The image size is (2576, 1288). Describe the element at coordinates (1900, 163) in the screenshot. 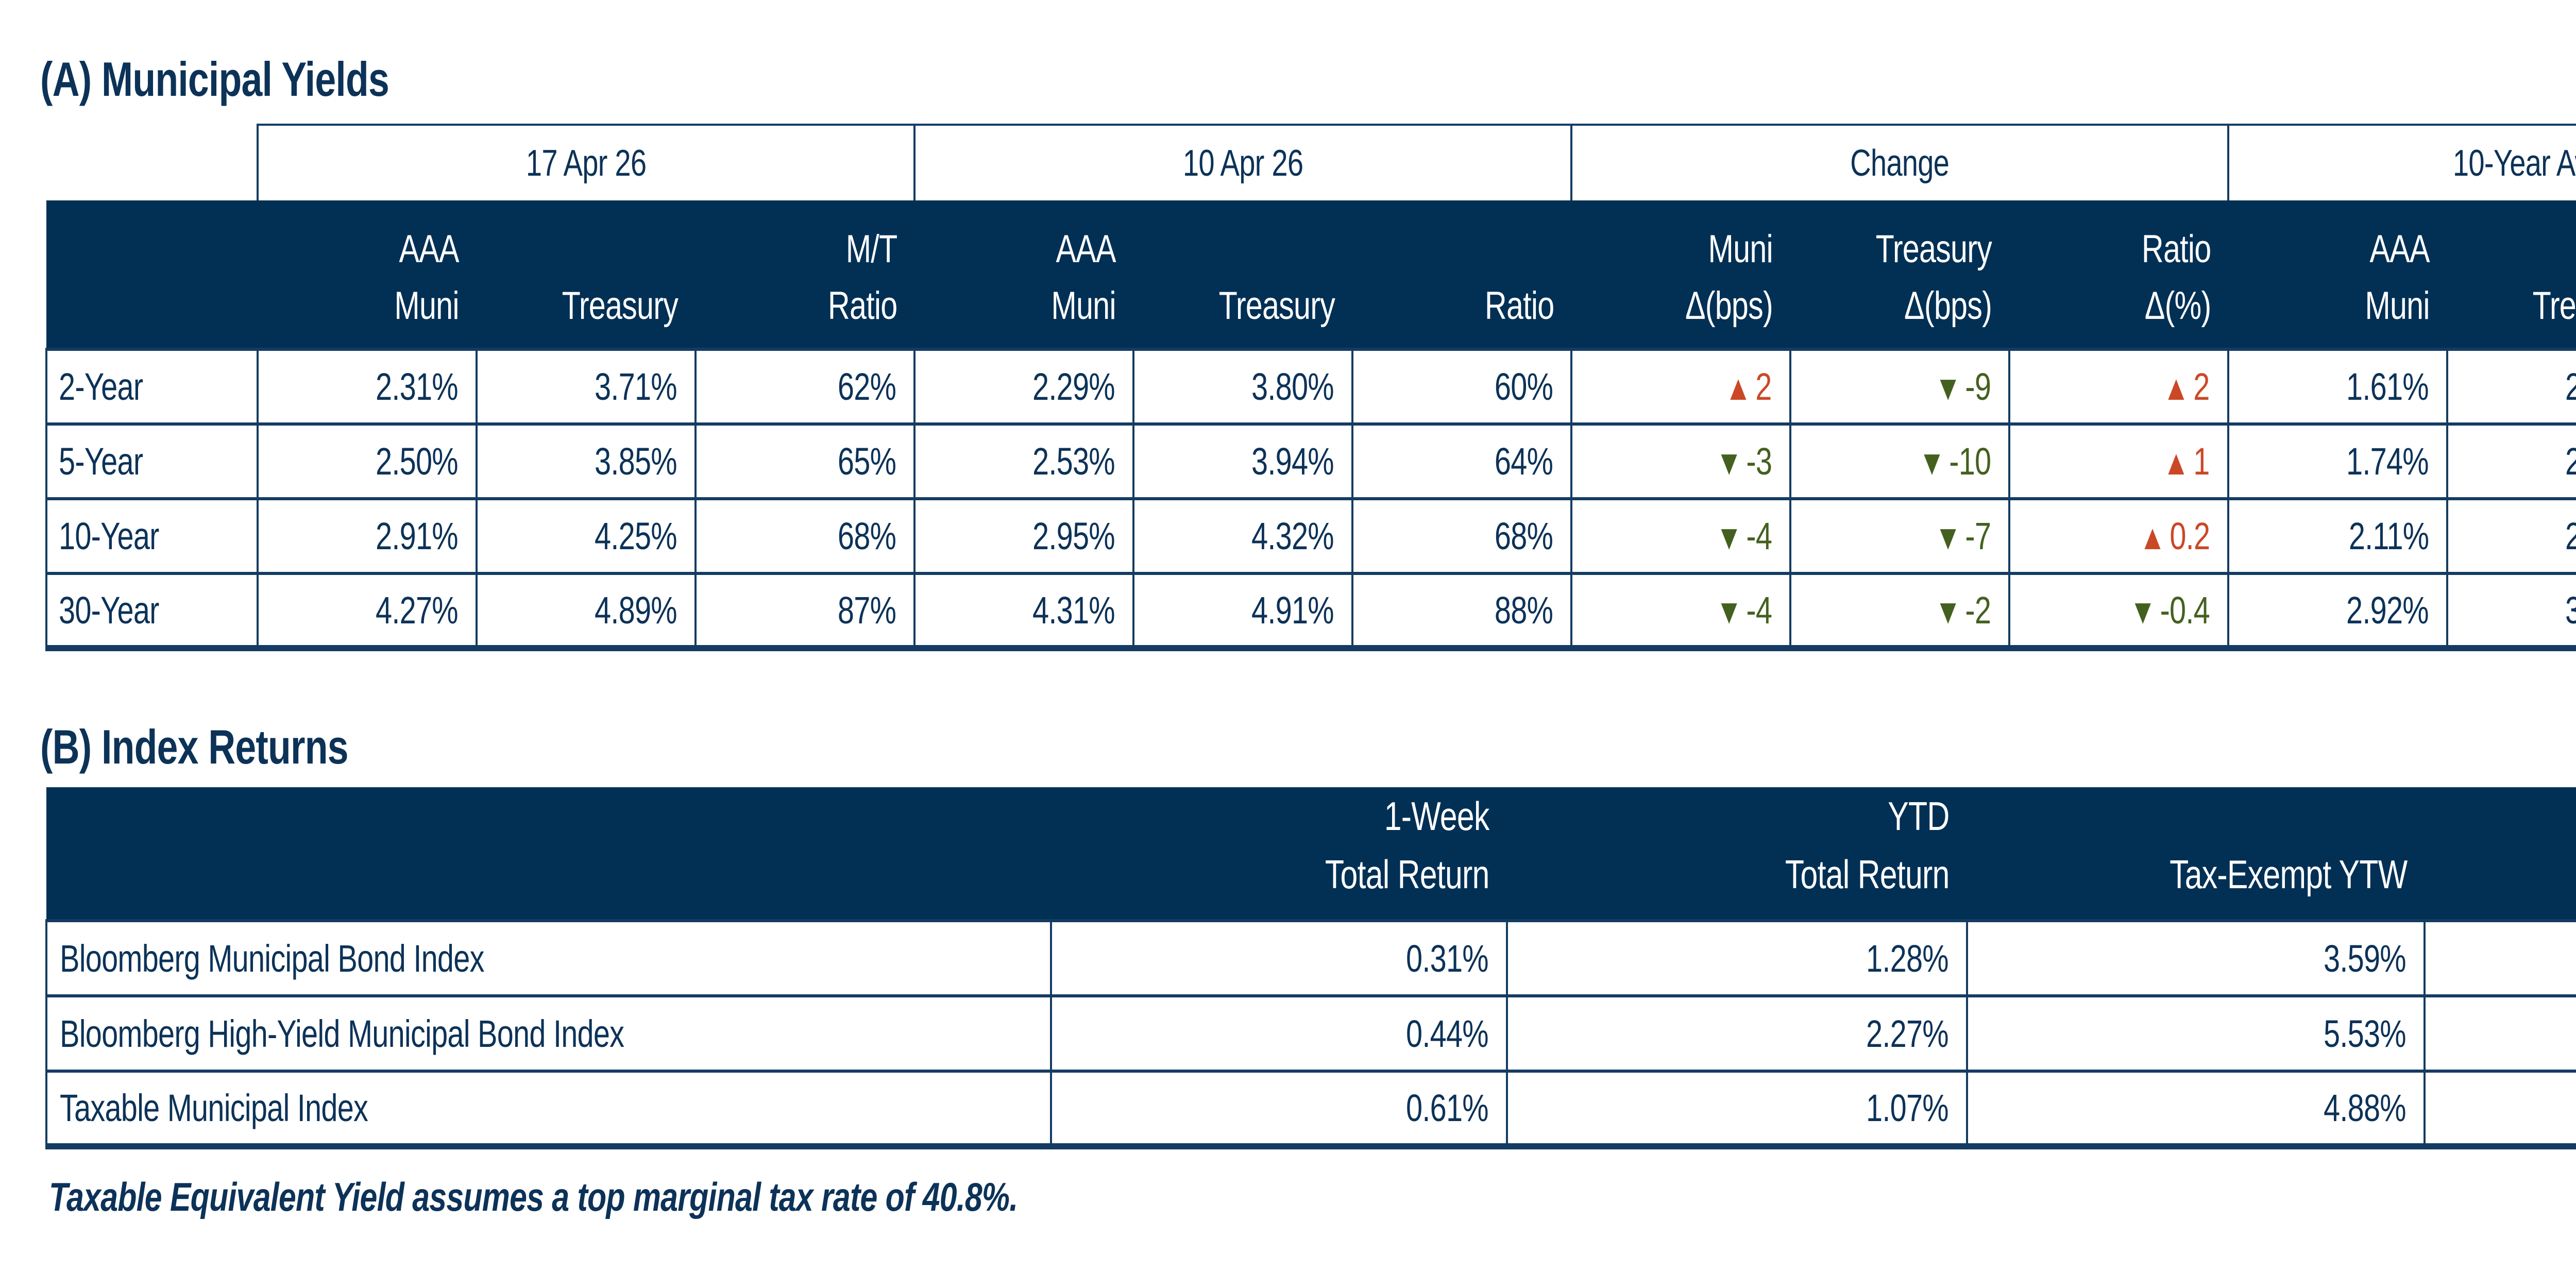

I see `group-header-label: Change` at that location.